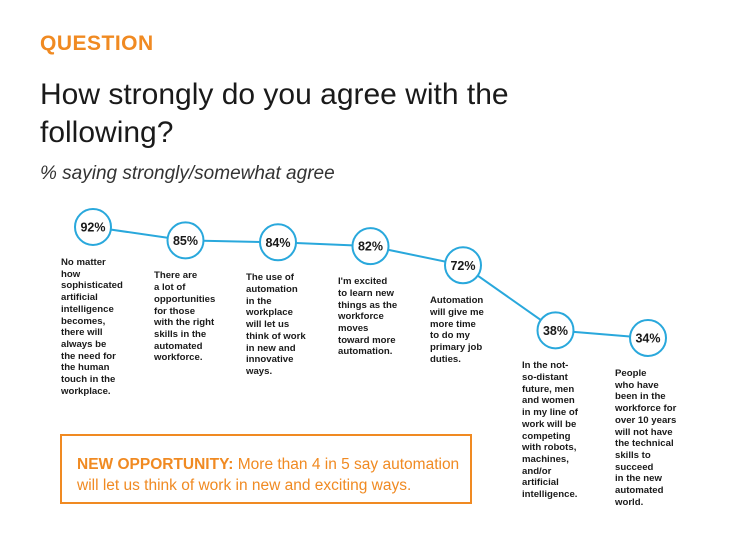  I want to click on data-label: 85%, so click(185, 241).